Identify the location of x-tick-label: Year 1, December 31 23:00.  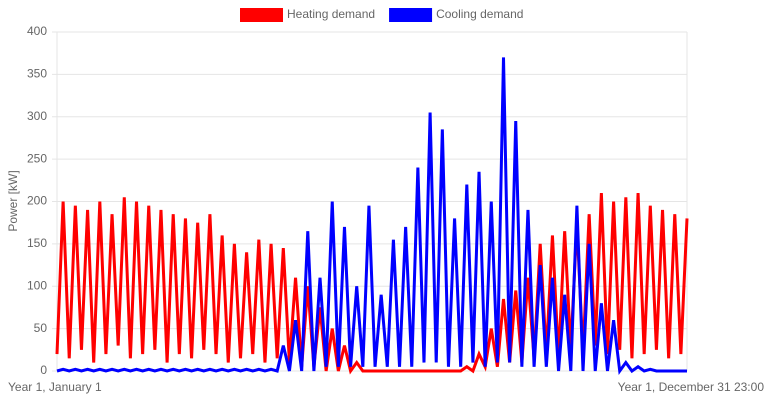
(691, 387).